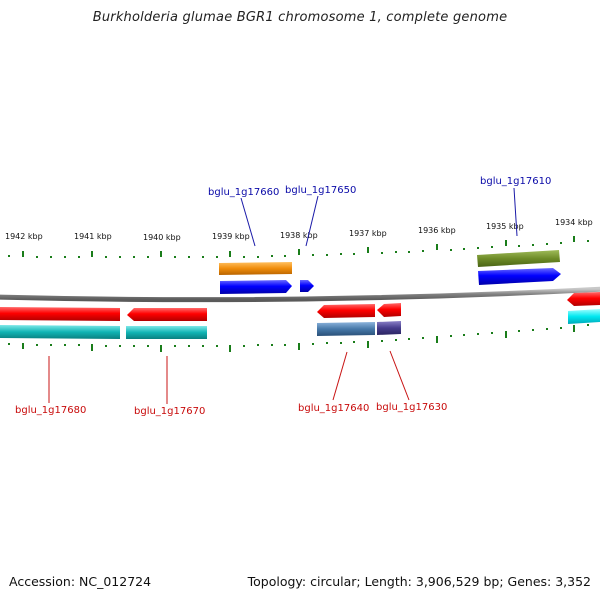  What do you see at coordinates (389, 262) in the screenshot?
I see `forward-class-track` at bounding box center [389, 262].